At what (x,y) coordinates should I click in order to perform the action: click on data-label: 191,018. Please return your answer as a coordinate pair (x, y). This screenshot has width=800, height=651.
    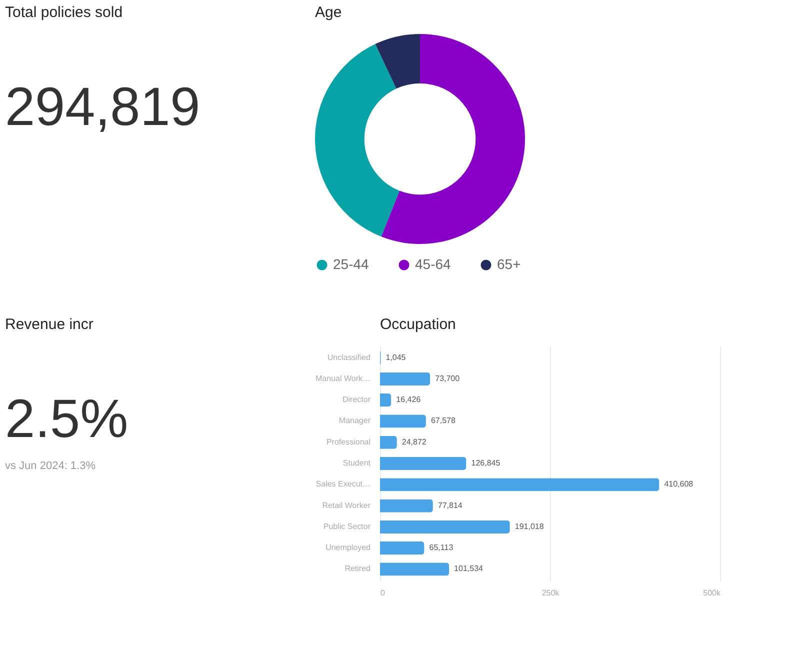
    Looking at the image, I should click on (529, 526).